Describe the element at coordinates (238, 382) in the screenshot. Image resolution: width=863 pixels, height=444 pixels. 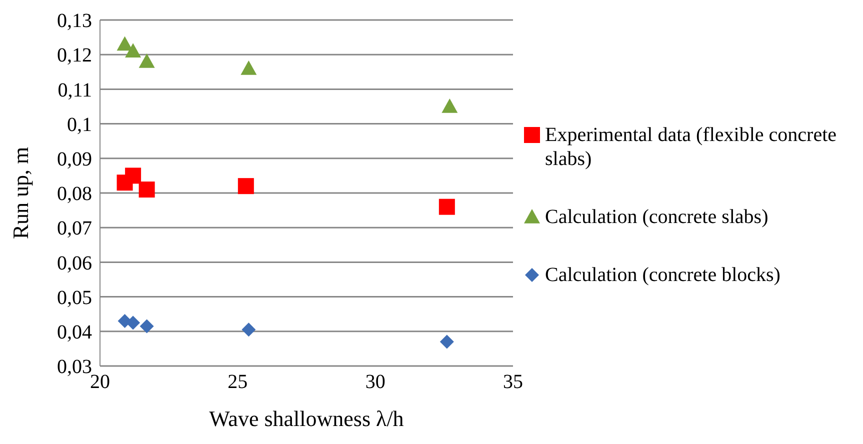
I see `x-tick-label: 25` at that location.